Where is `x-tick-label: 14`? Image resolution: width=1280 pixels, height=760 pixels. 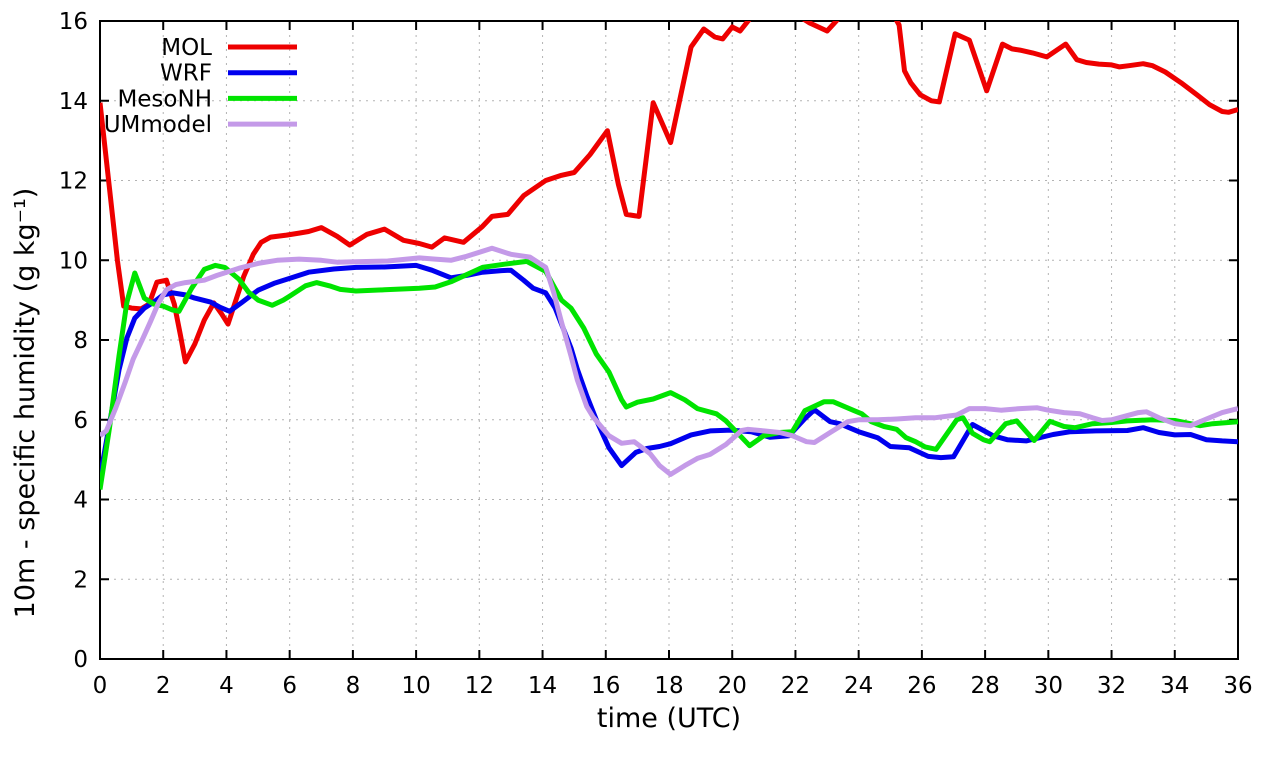
x-tick-label: 14 is located at coordinates (542, 686).